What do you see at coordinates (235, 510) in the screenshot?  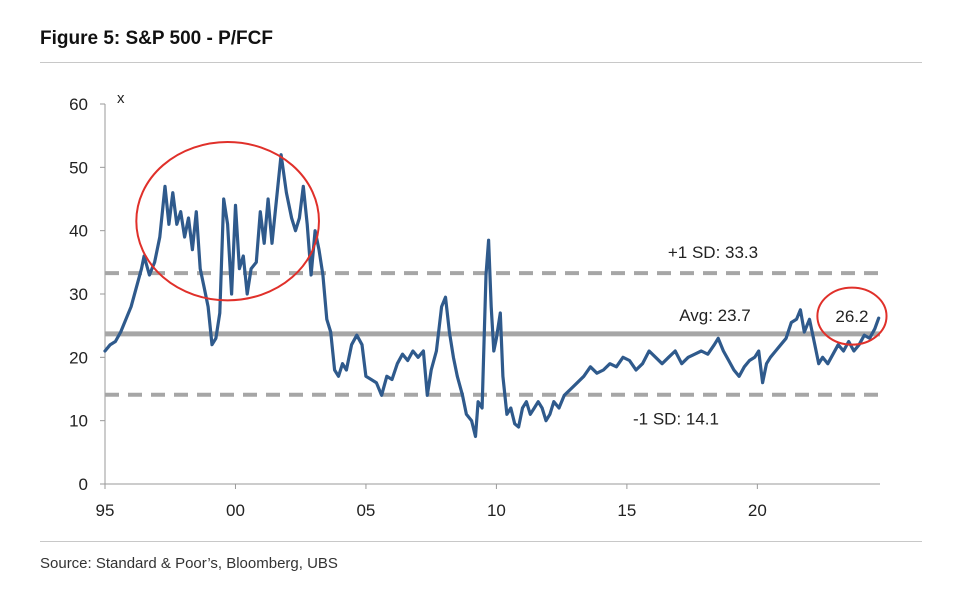 I see `x-tick-label: 00` at bounding box center [235, 510].